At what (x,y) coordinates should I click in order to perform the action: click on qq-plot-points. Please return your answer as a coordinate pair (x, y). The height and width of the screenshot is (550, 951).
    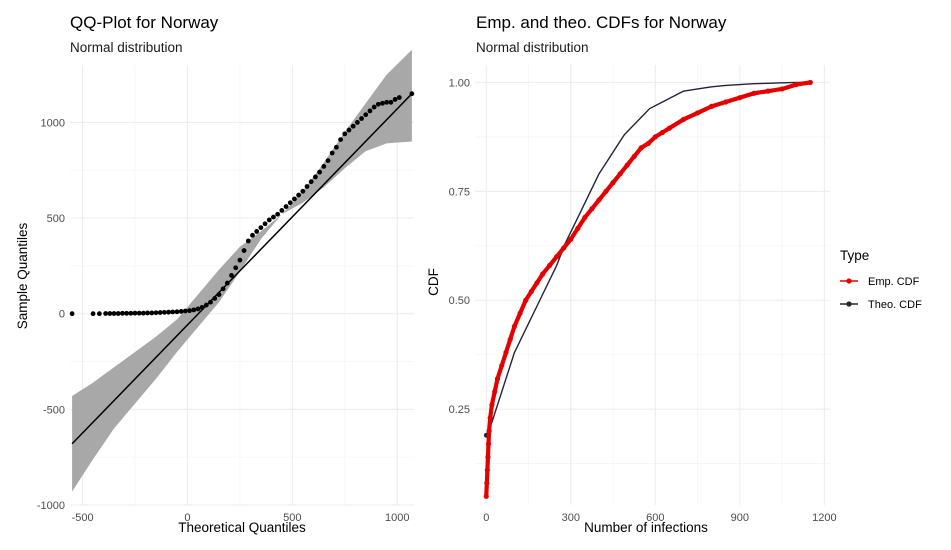
    Looking at the image, I should click on (242, 204).